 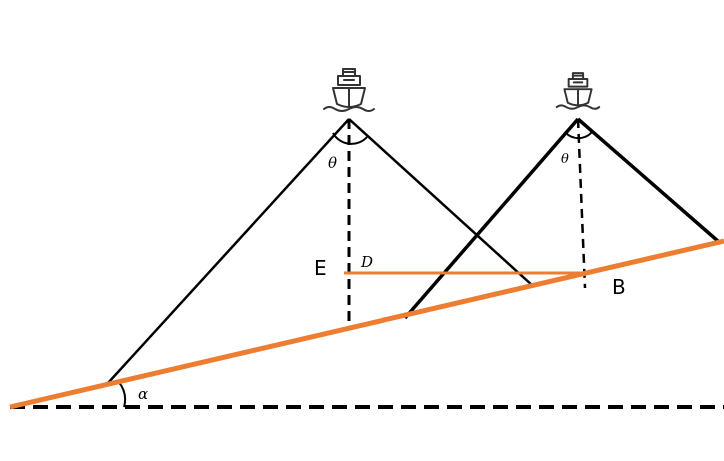 What do you see at coordinates (581, 203) in the screenshot?
I see `right-nadir-dashed-line` at bounding box center [581, 203].